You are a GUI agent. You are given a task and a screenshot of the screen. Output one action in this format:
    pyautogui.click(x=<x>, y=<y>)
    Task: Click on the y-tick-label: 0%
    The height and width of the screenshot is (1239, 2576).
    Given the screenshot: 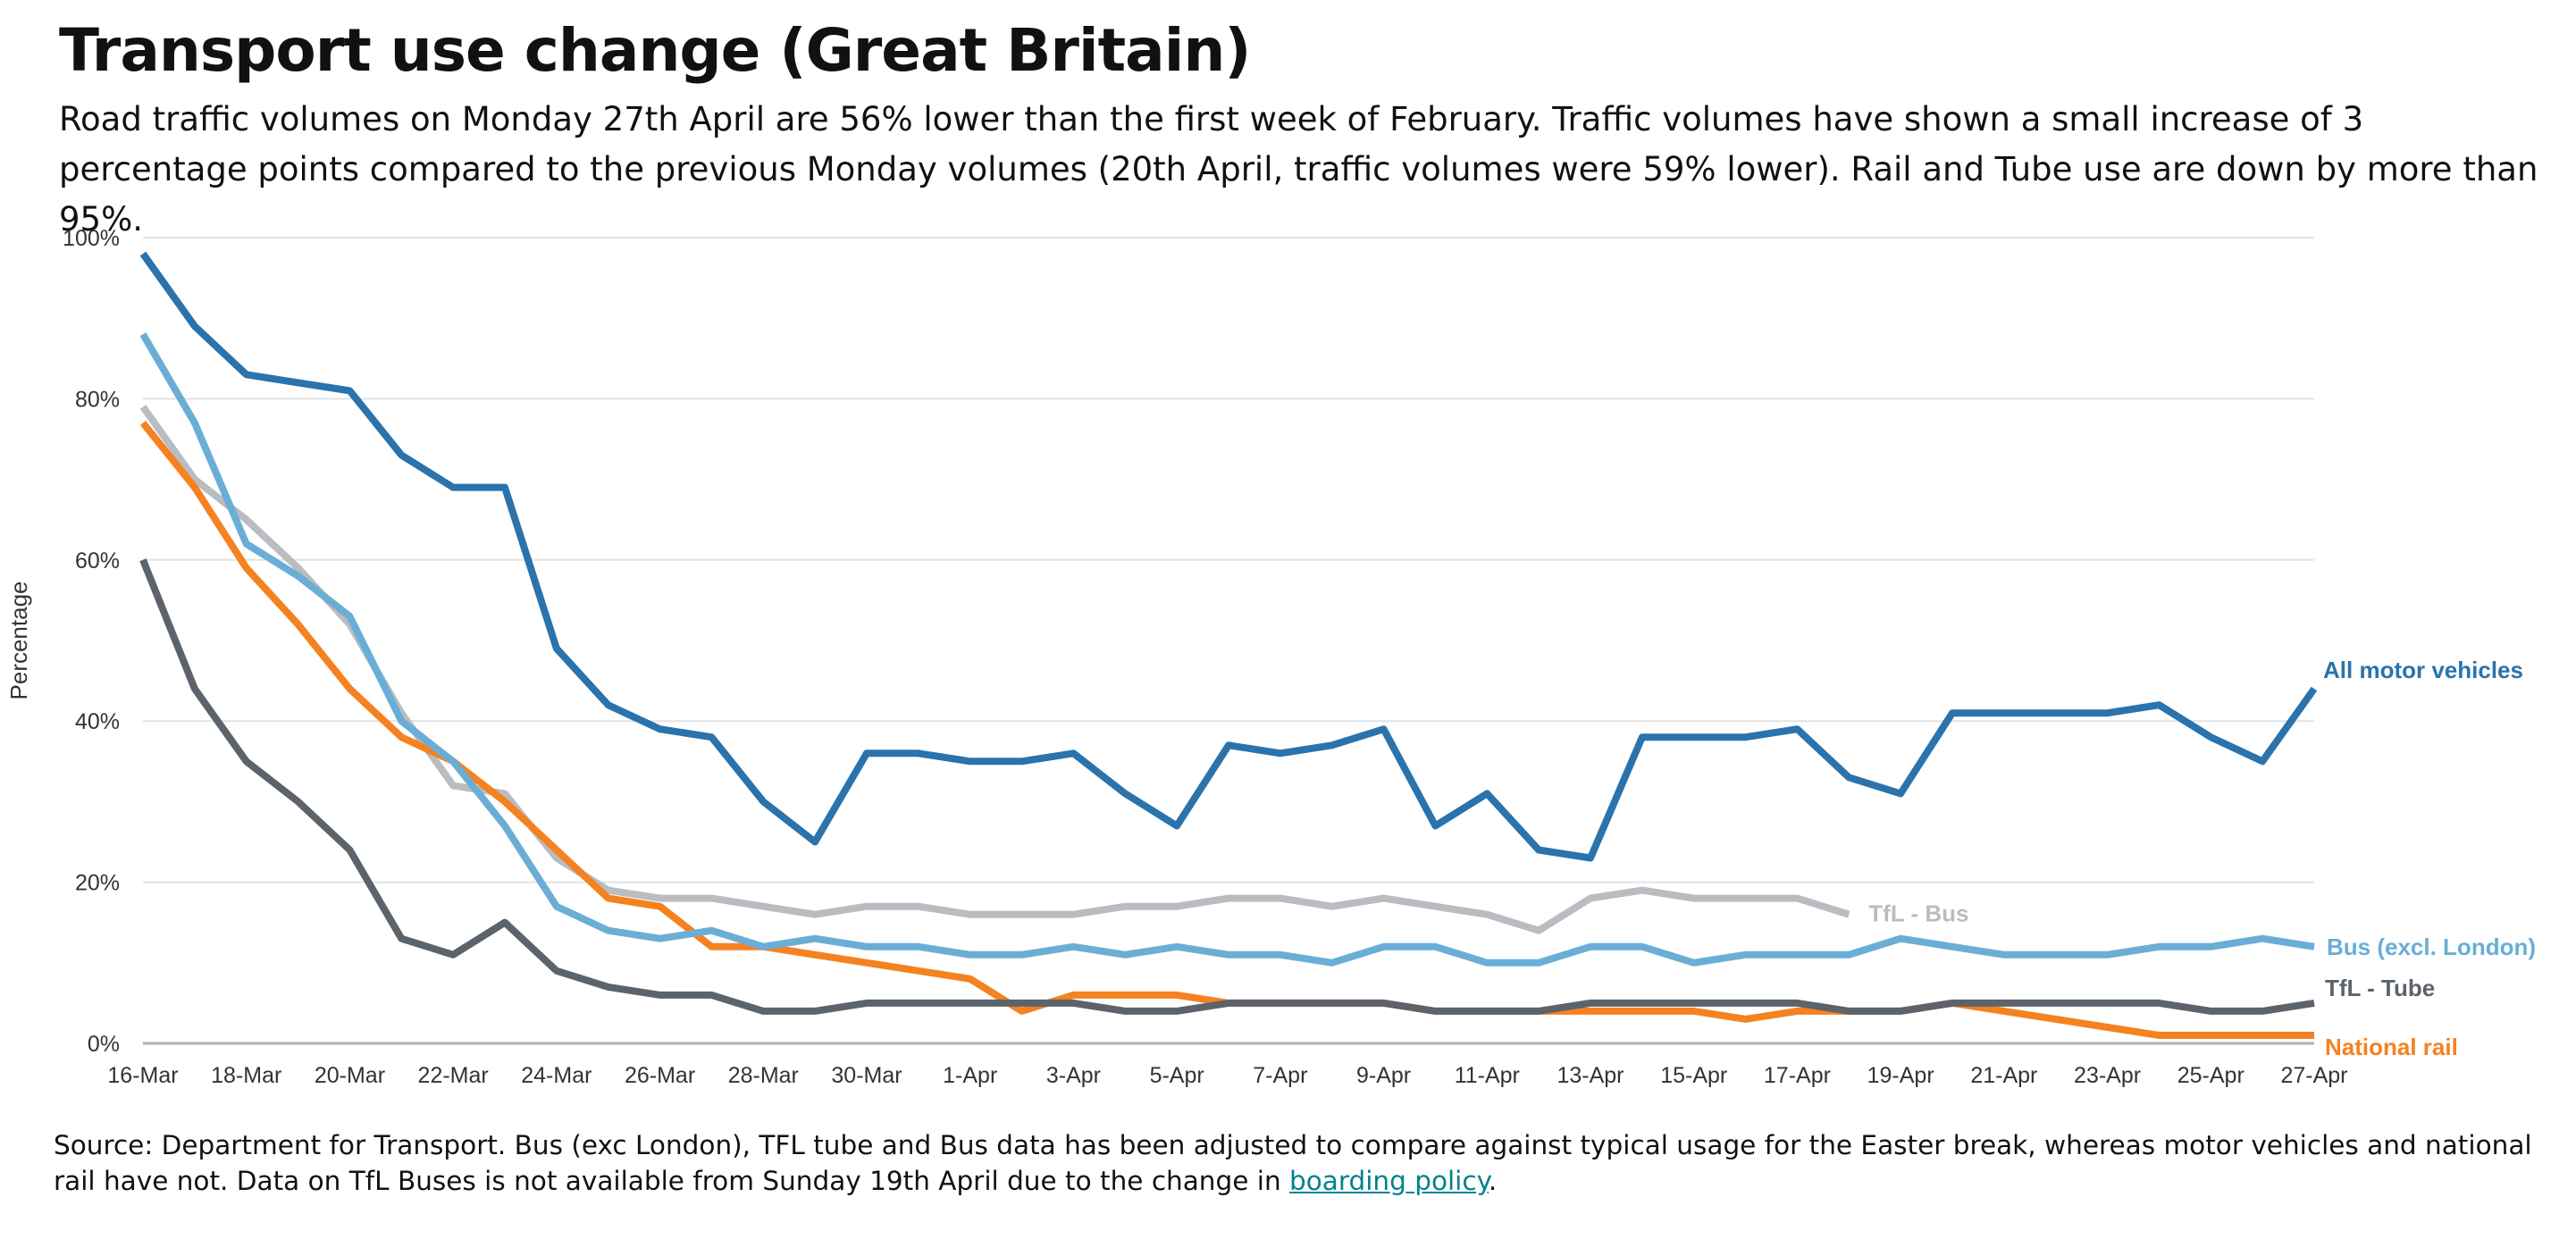 What is the action you would take?
    pyautogui.click(x=104, y=1044)
    